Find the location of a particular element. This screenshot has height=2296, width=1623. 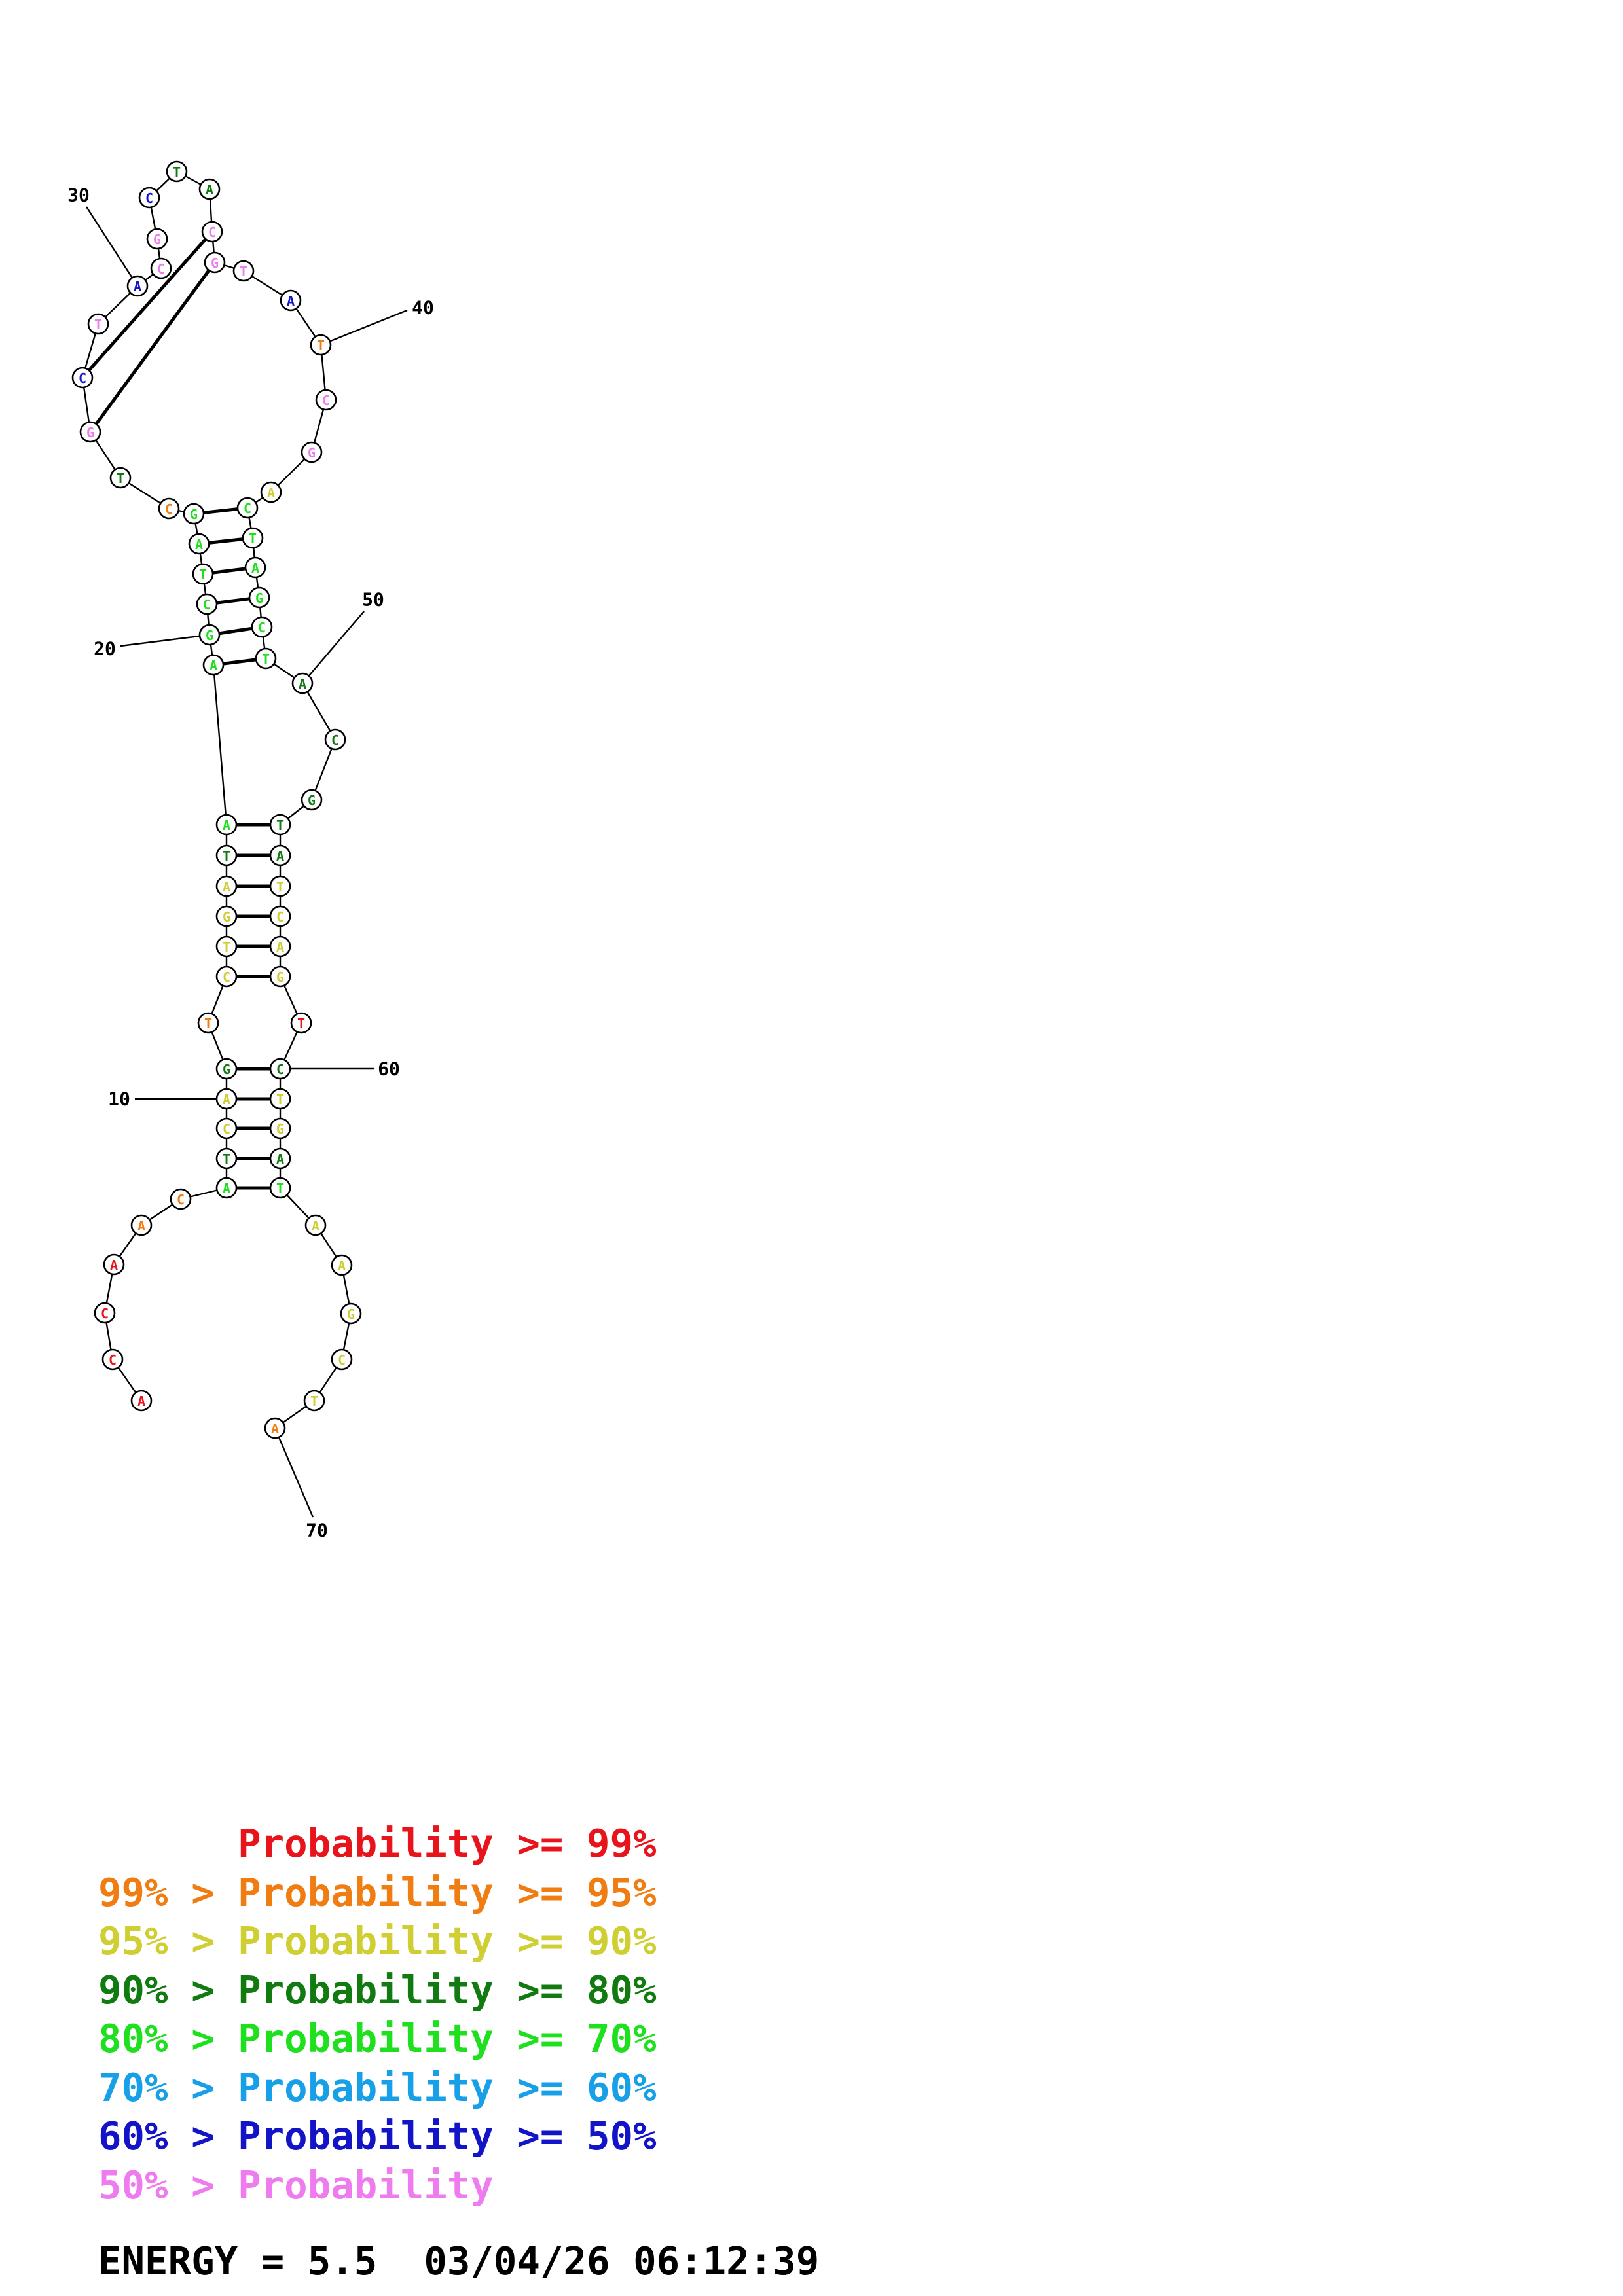

energy-value: 5.5 is located at coordinates (342, 2261).